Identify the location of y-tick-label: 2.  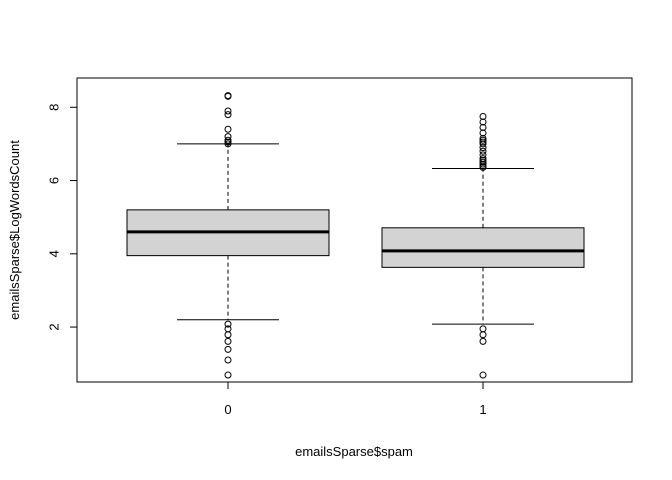
(54, 326).